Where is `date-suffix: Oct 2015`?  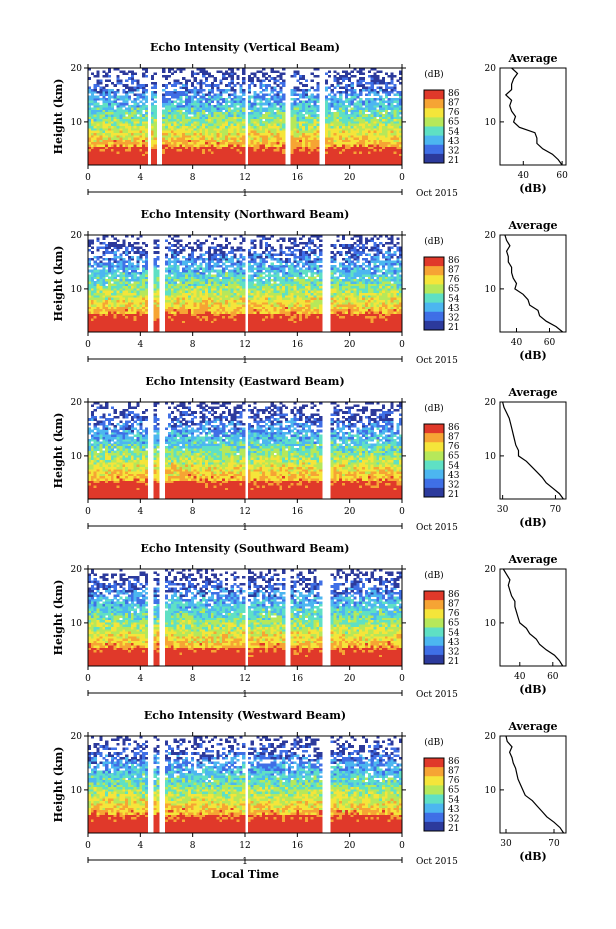 date-suffix: Oct 2015 is located at coordinates (437, 194).